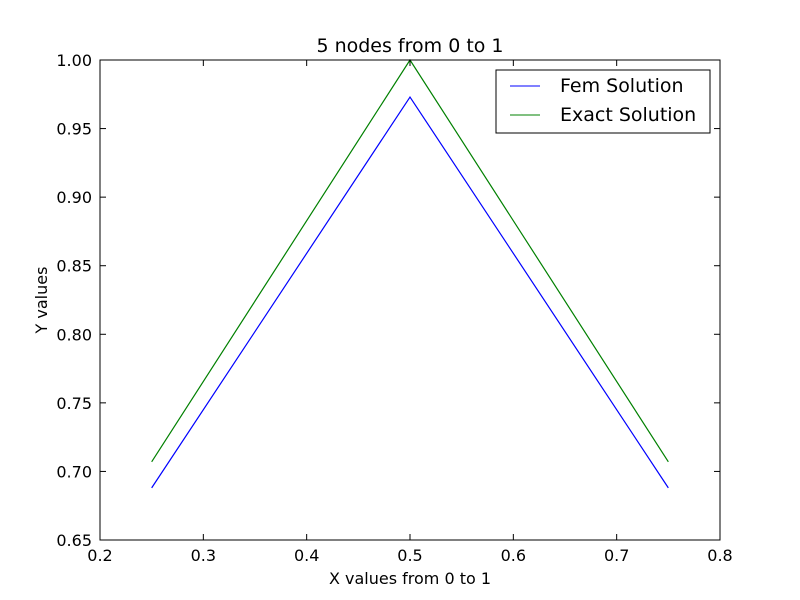  I want to click on y-tick-label: 0.85, so click(74, 266).